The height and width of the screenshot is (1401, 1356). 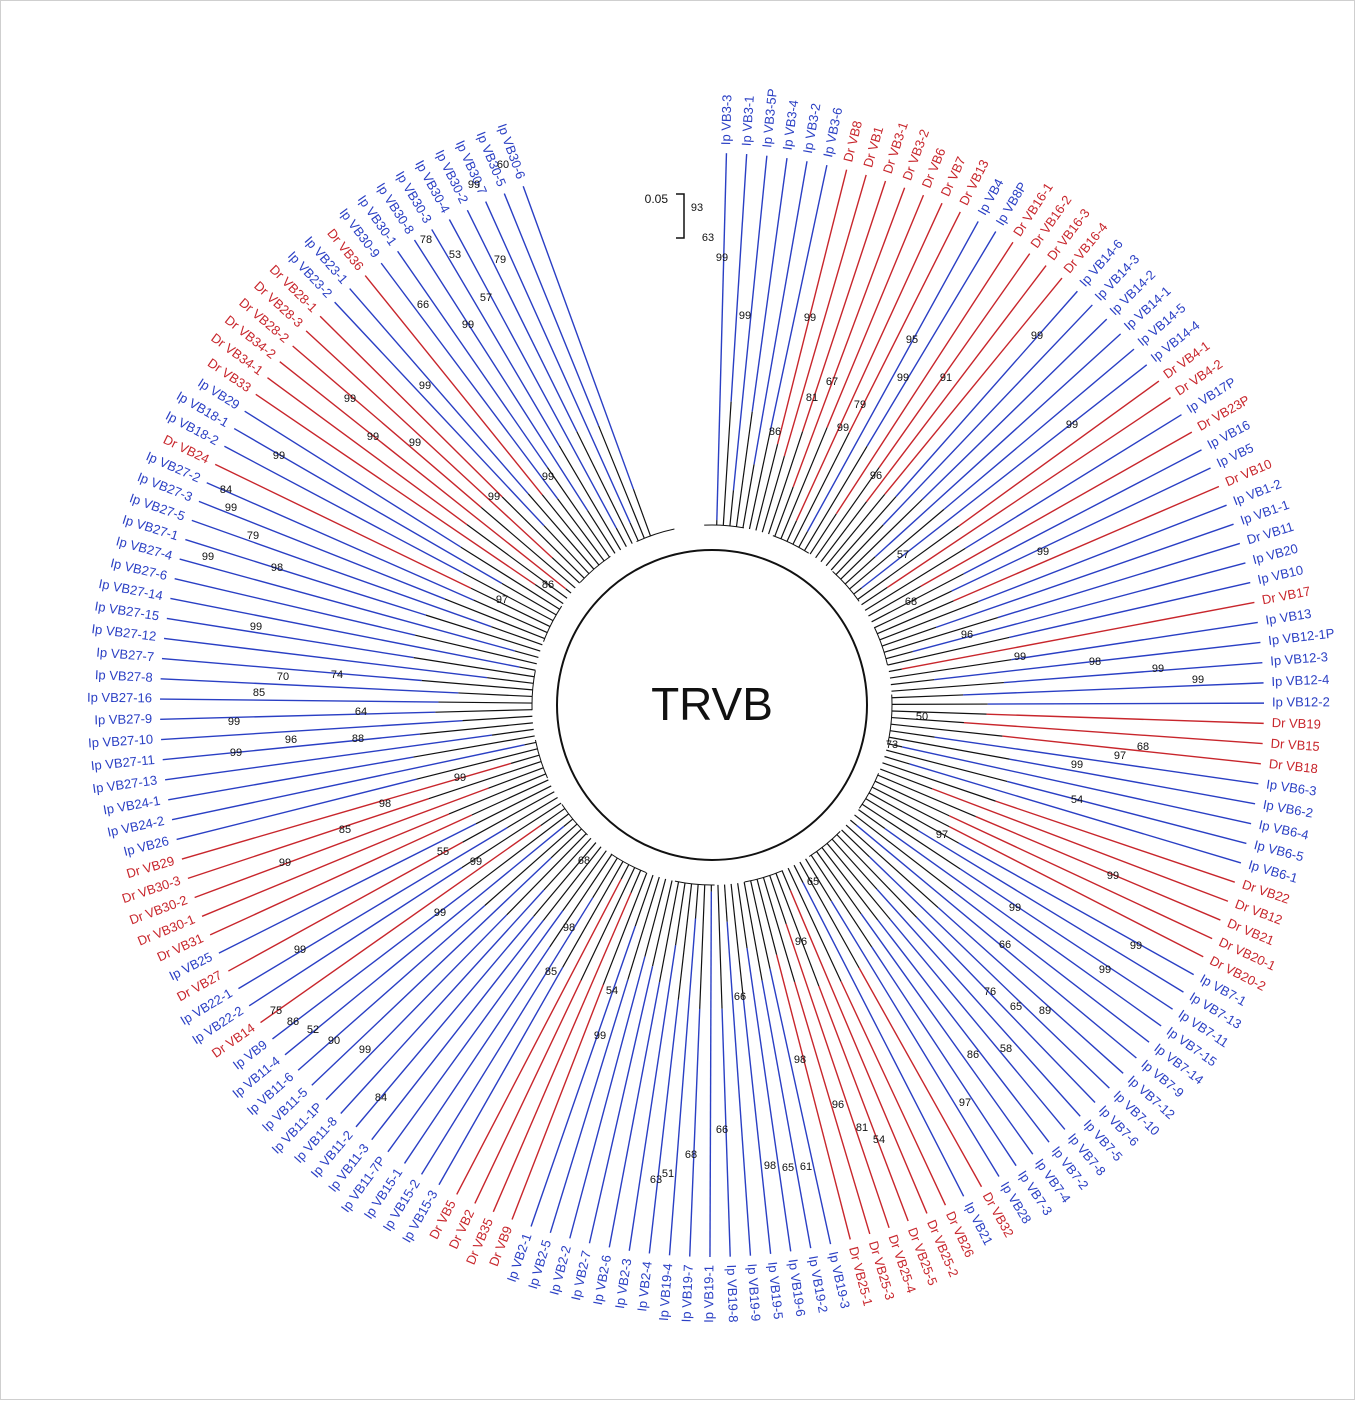 What do you see at coordinates (754, 1292) in the screenshot?
I see `leaf-label: Ip VB19-9` at bounding box center [754, 1292].